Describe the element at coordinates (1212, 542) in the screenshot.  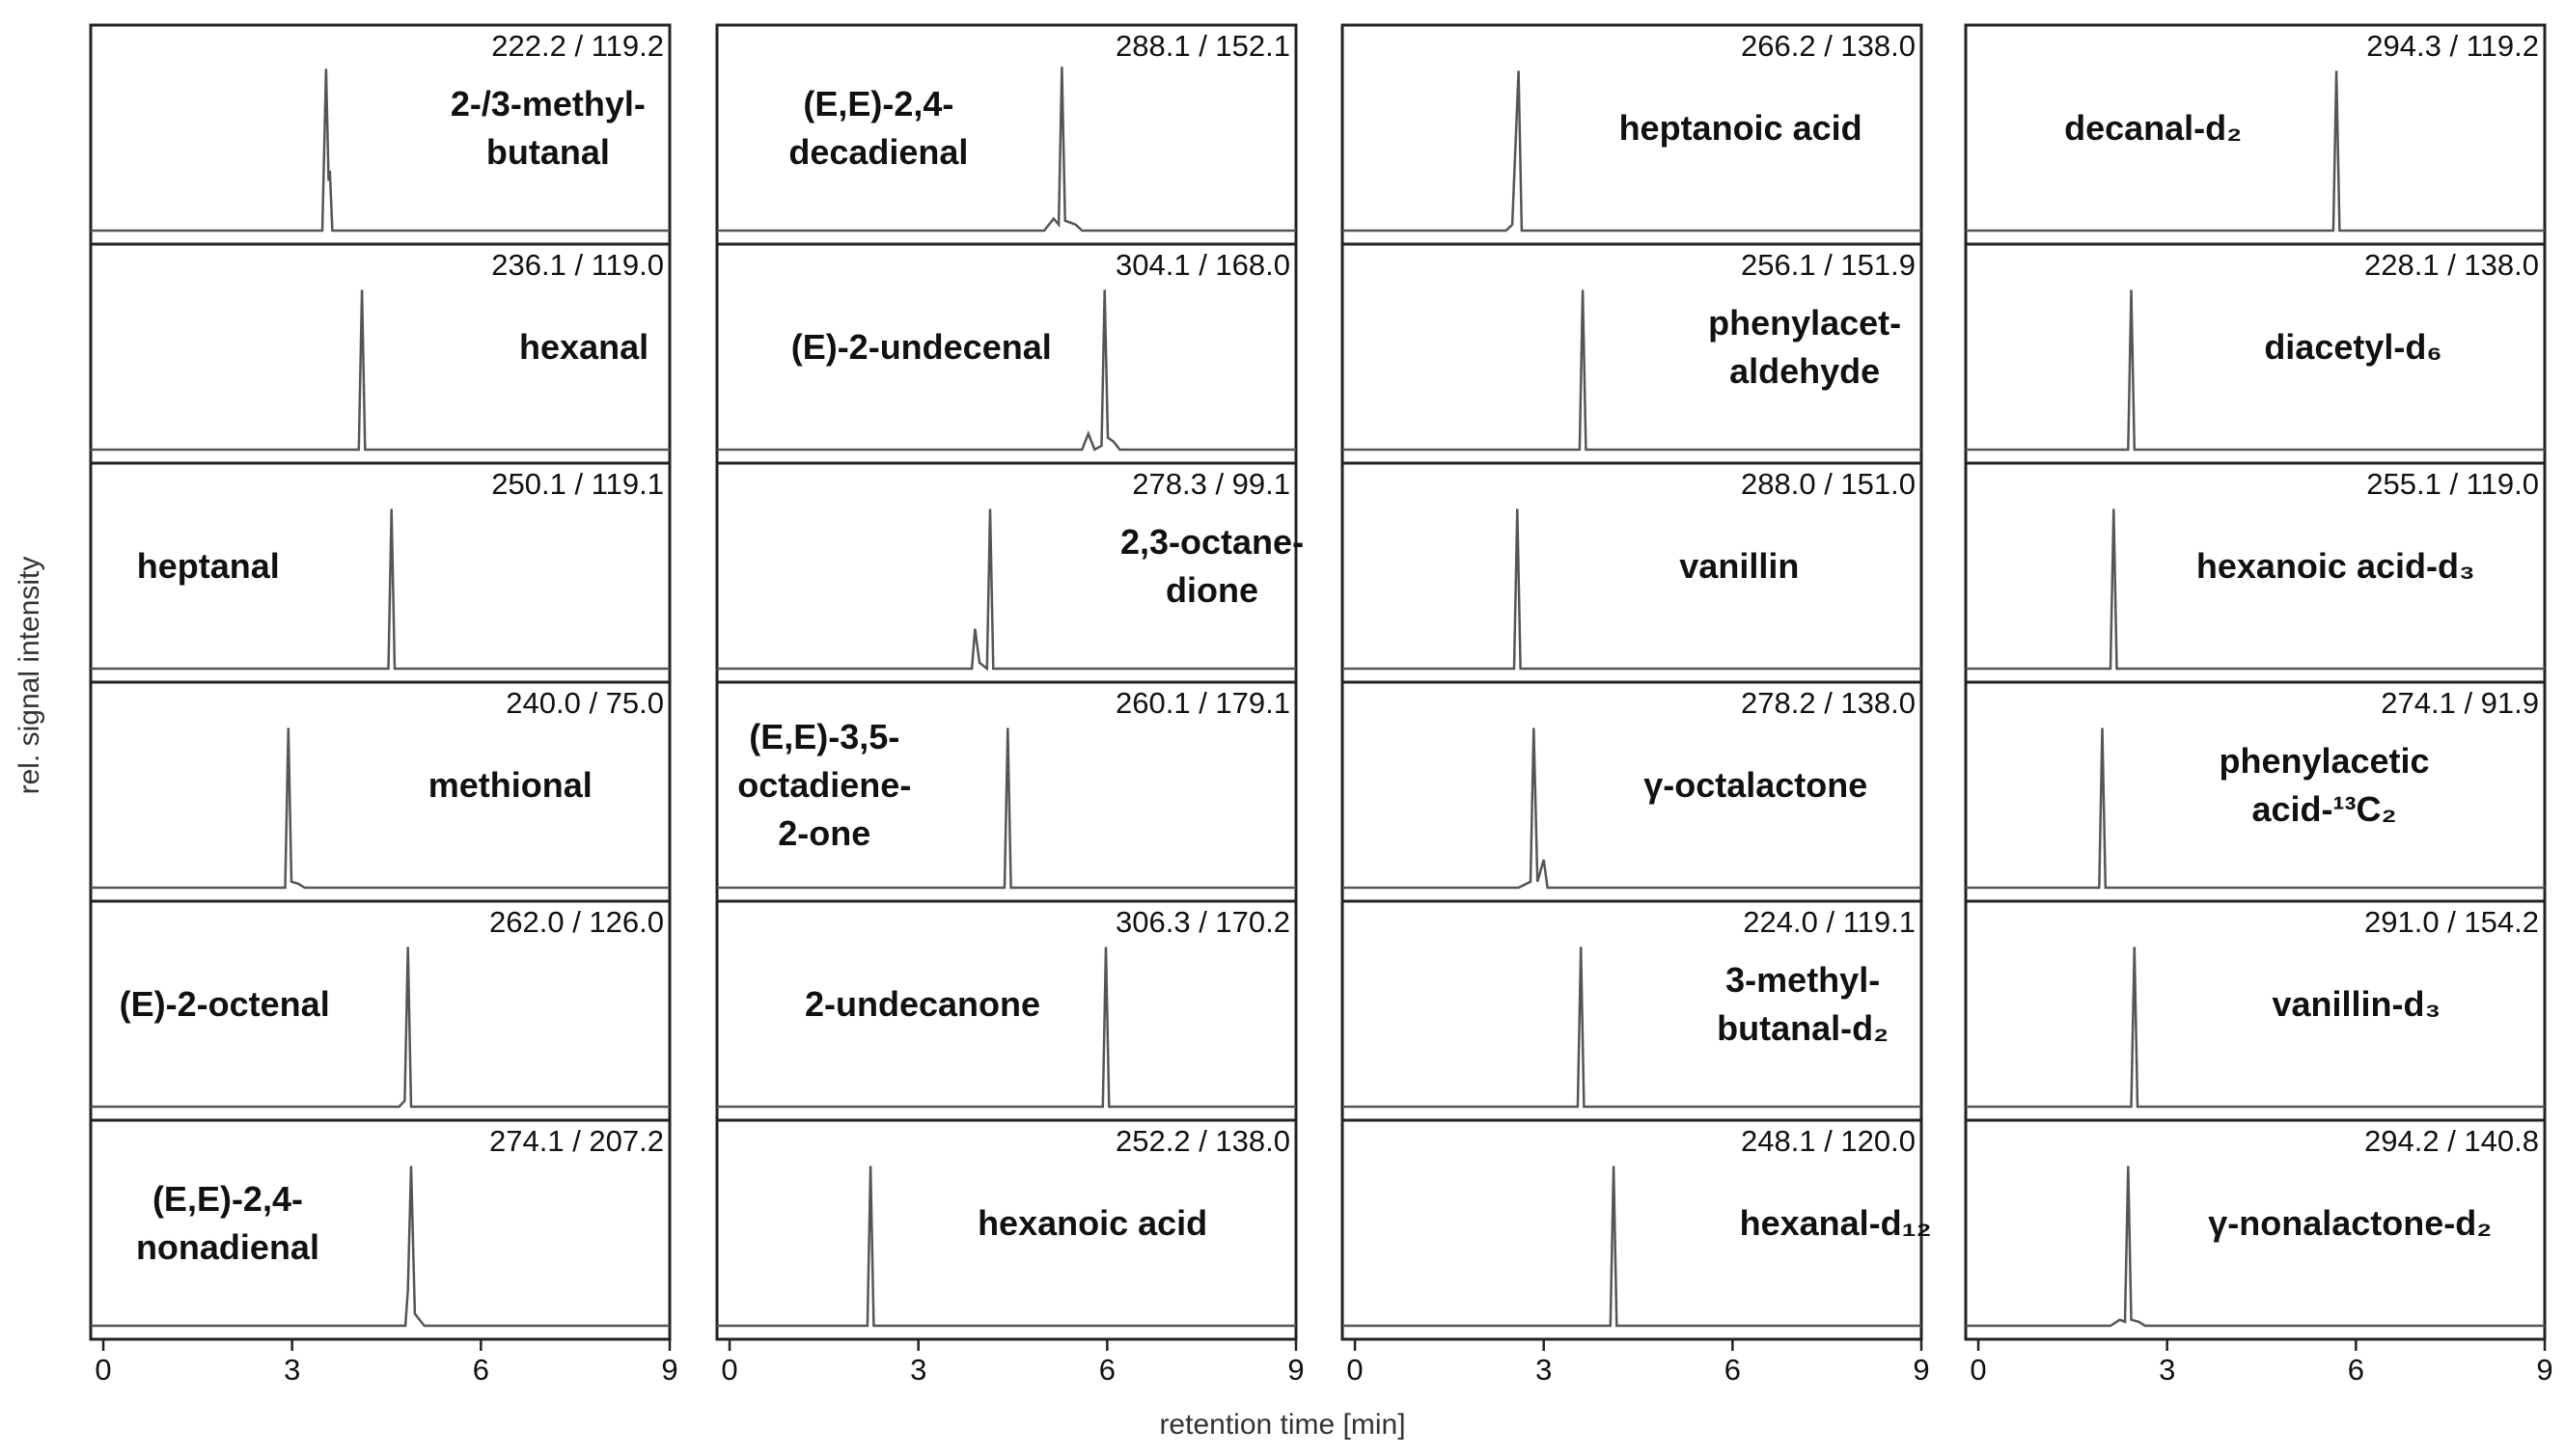
I see `compound-label: 2,3-octane-` at that location.